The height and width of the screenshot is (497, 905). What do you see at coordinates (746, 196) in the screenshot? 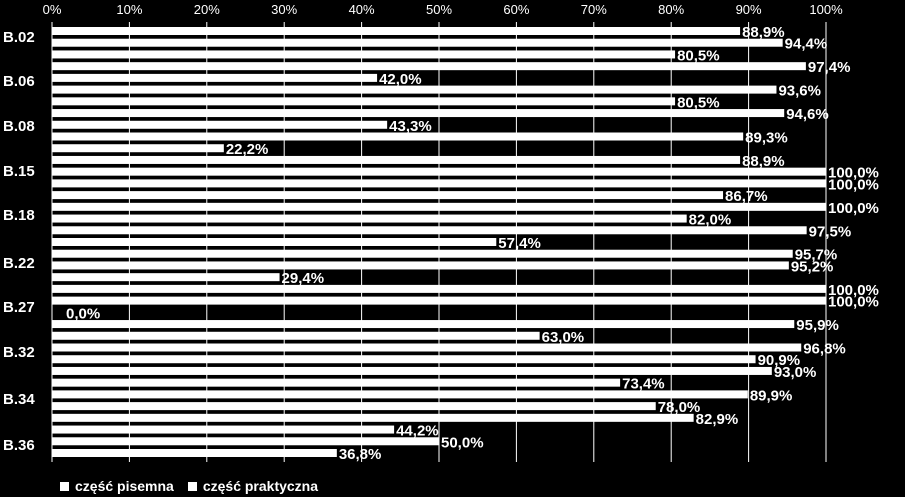
I see `data-label: 86,7%` at bounding box center [746, 196].